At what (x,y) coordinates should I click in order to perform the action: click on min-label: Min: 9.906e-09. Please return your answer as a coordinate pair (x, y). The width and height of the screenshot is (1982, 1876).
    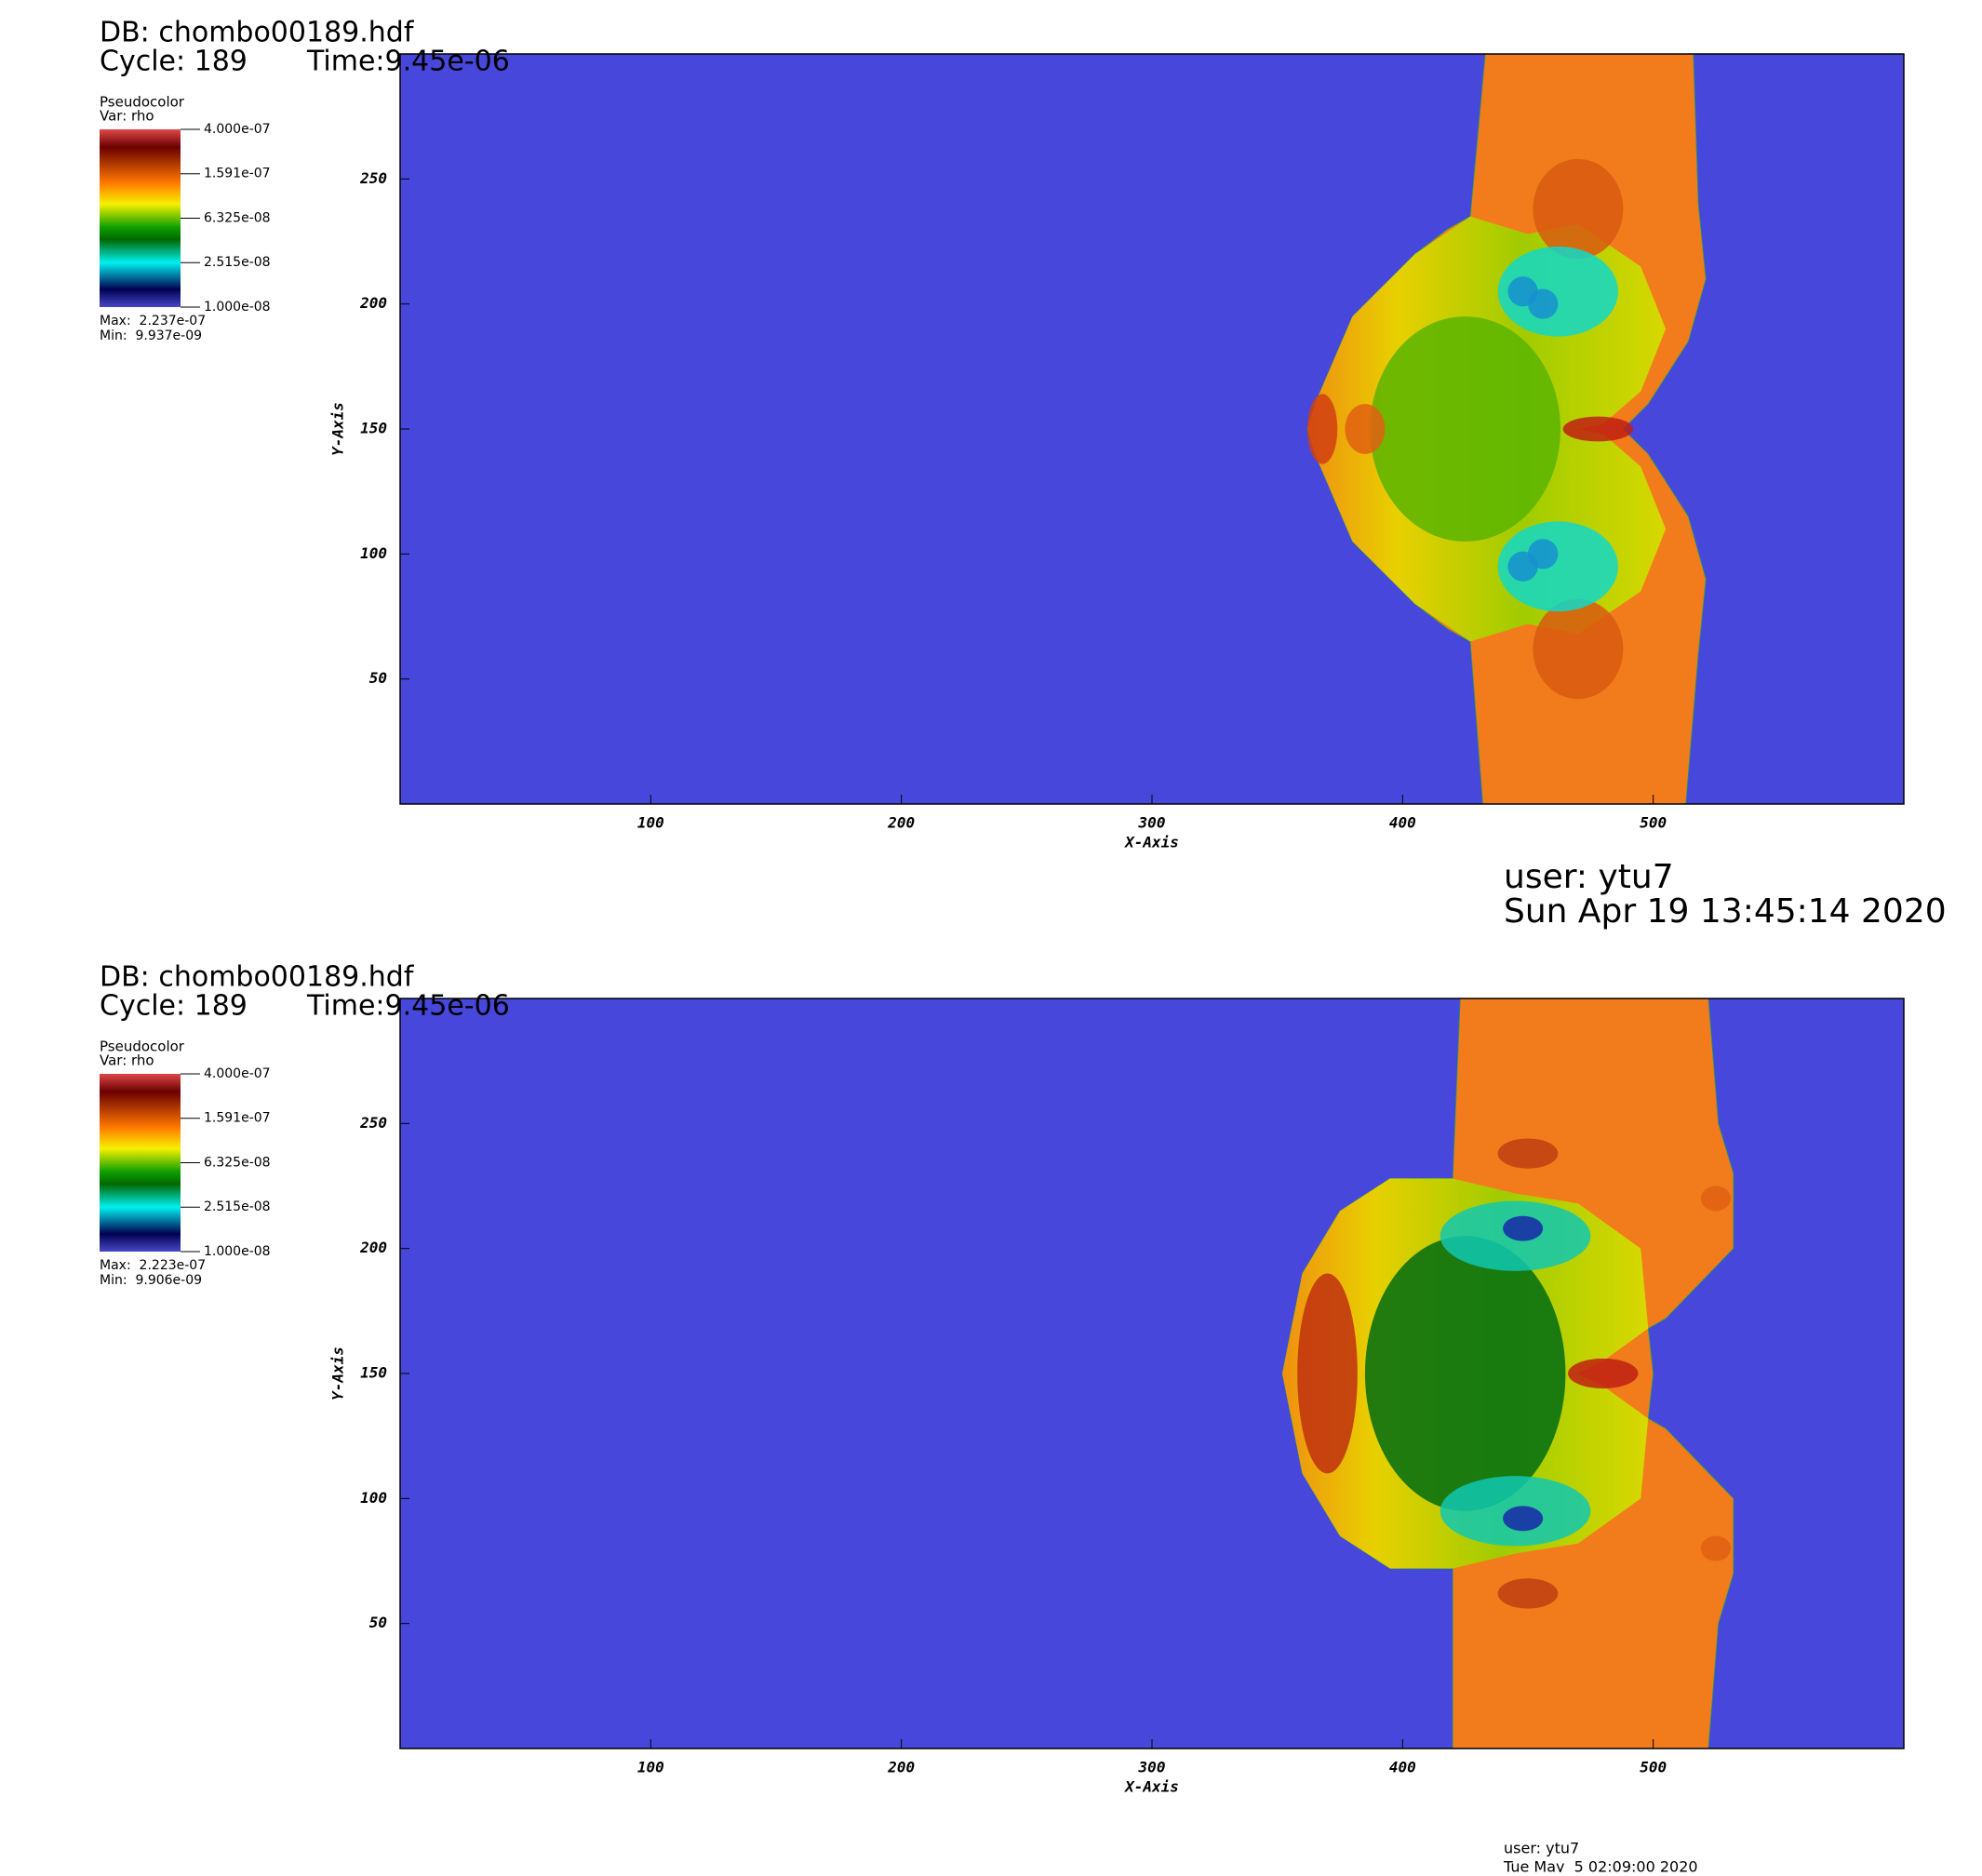
    Looking at the image, I should click on (151, 1280).